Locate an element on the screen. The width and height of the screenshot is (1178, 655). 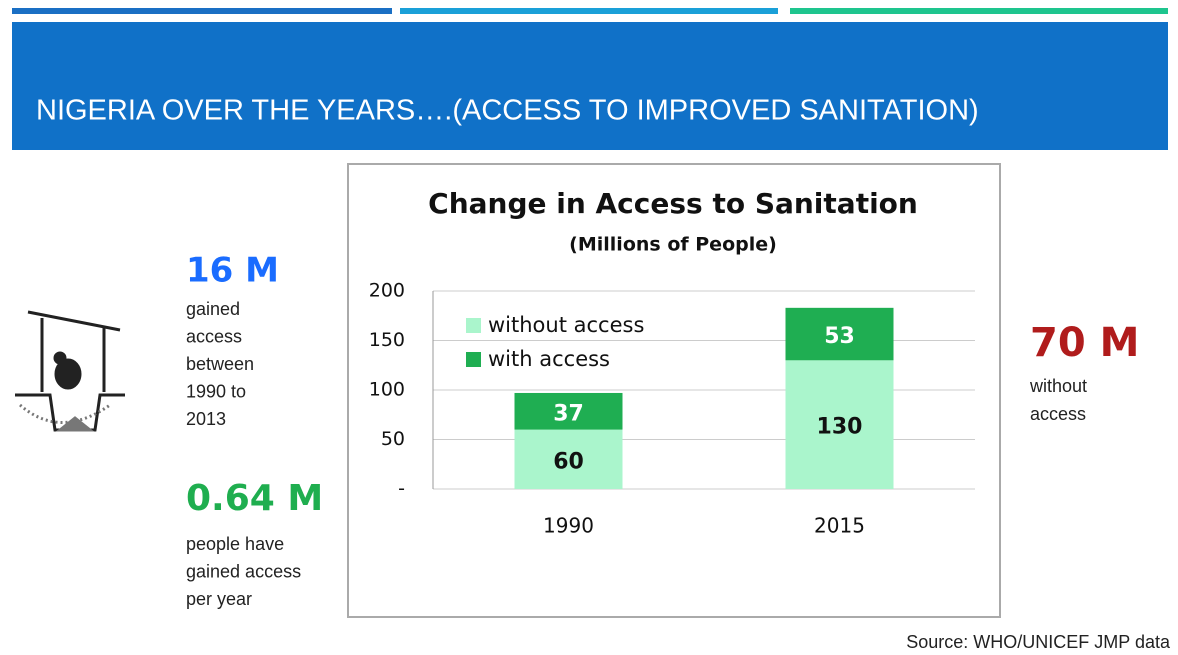
y-tick-label: - is located at coordinates (401, 489).